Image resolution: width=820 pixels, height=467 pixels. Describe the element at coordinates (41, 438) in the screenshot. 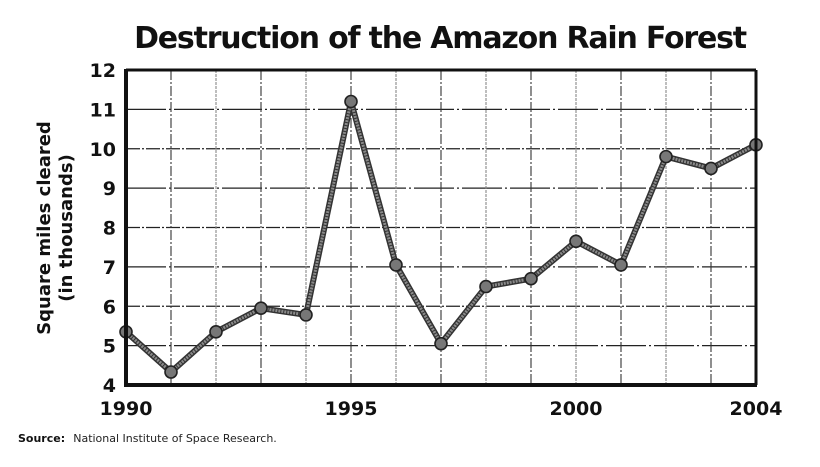

I see `source-label: Source:` at that location.